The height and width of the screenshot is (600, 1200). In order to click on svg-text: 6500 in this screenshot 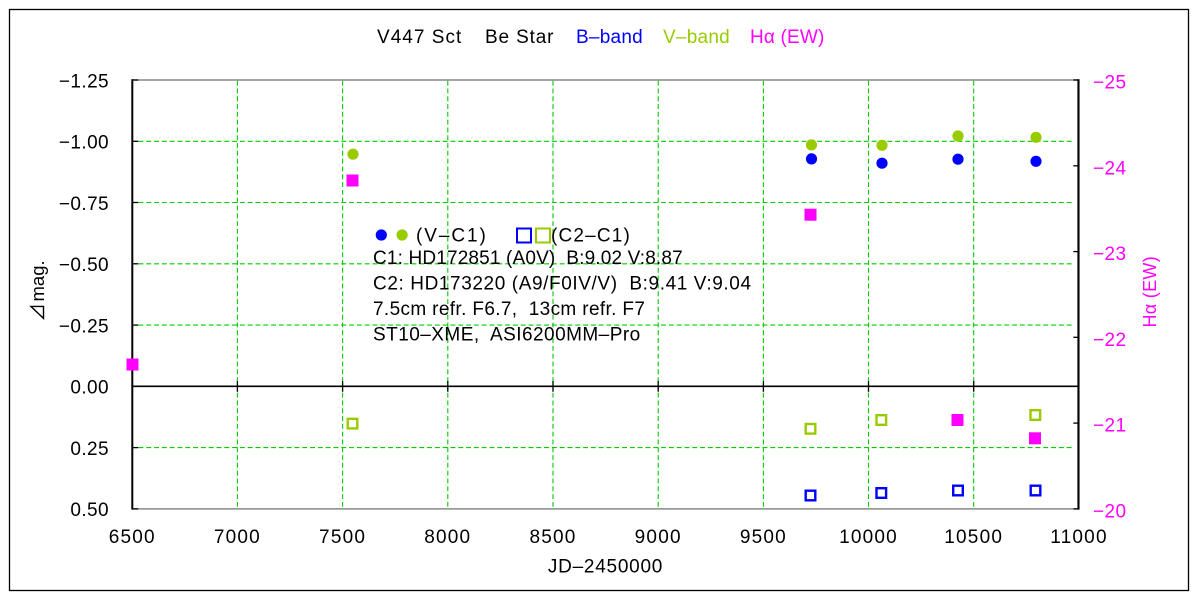, I will do `click(132, 537)`.